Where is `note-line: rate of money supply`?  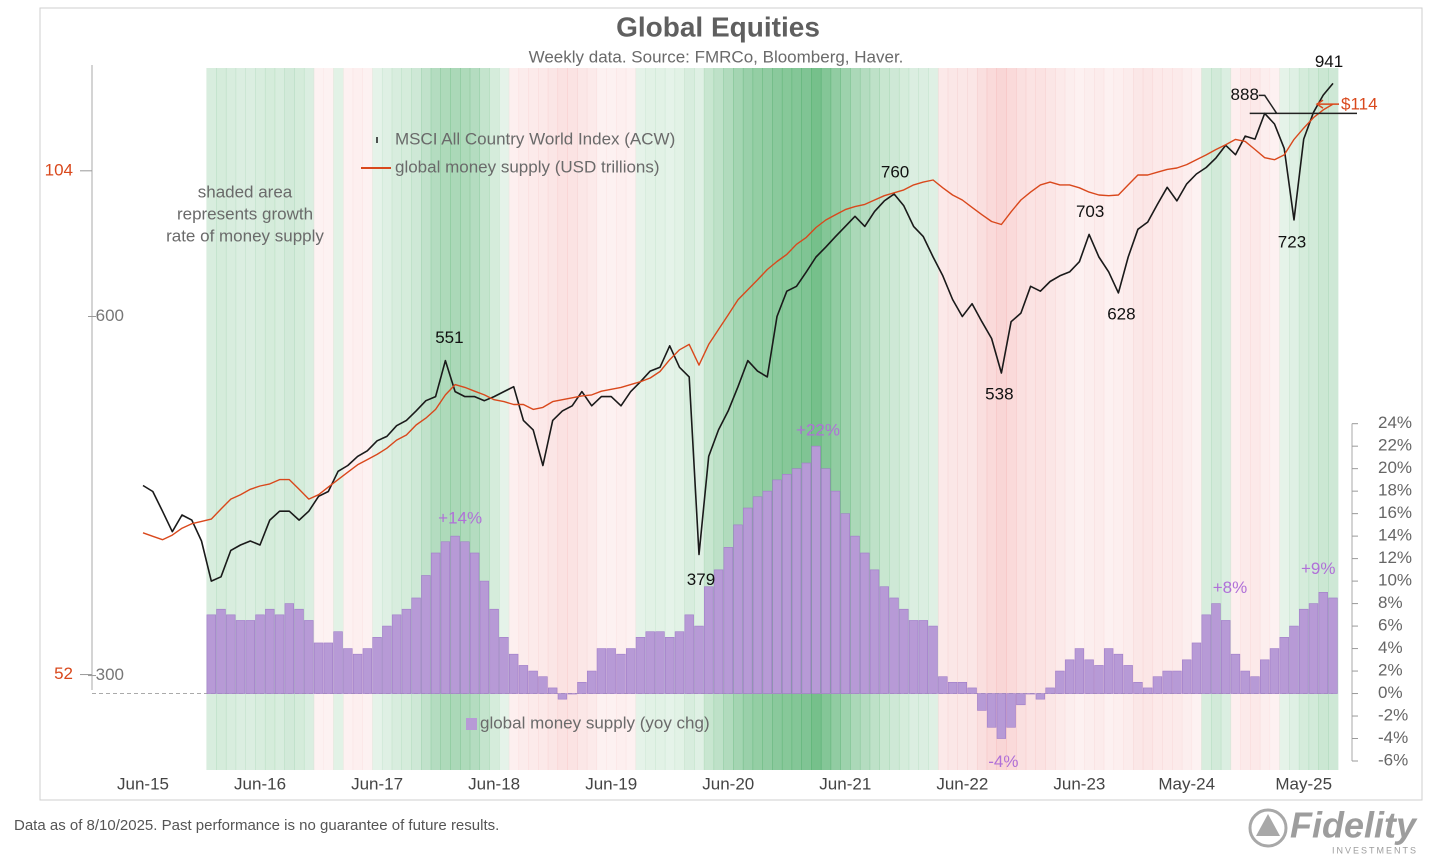
note-line: rate of money supply is located at coordinates (245, 235).